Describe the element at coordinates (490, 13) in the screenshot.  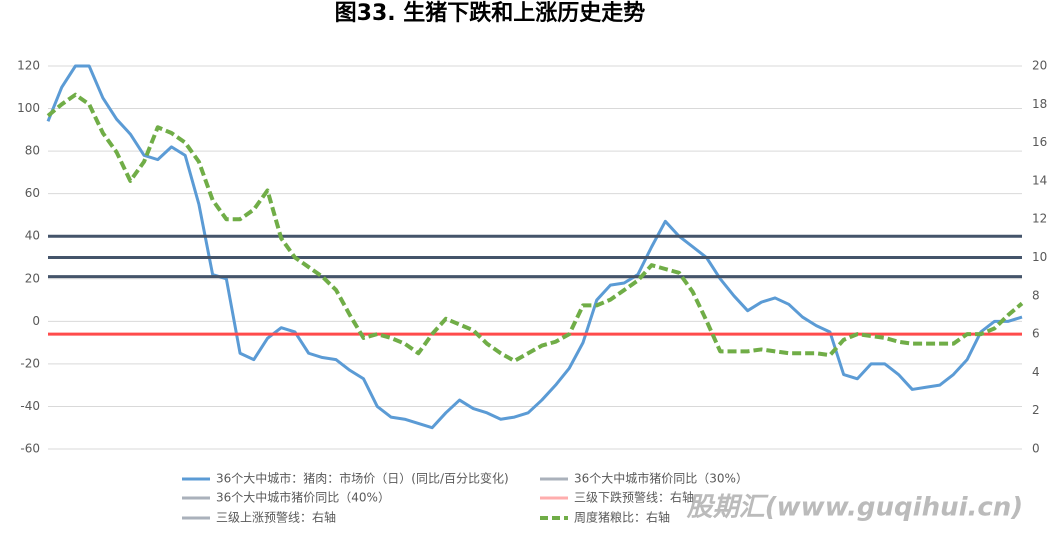
I see `chart-title: 图33. 生猪下跌和上涨历史走势` at that location.